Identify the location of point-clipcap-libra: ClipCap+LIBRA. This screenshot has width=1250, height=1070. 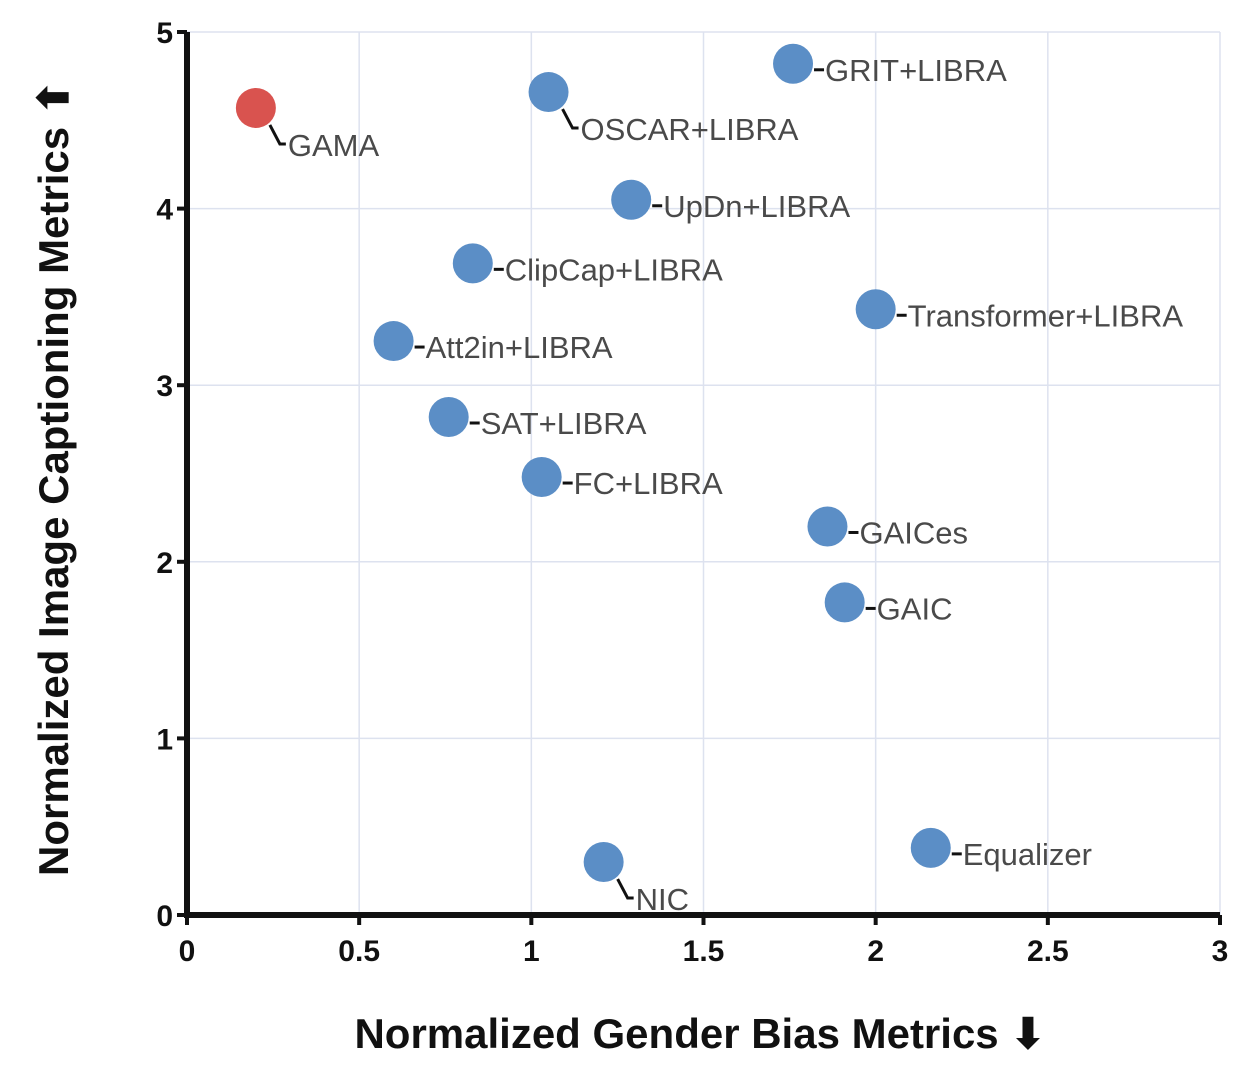
(587, 265).